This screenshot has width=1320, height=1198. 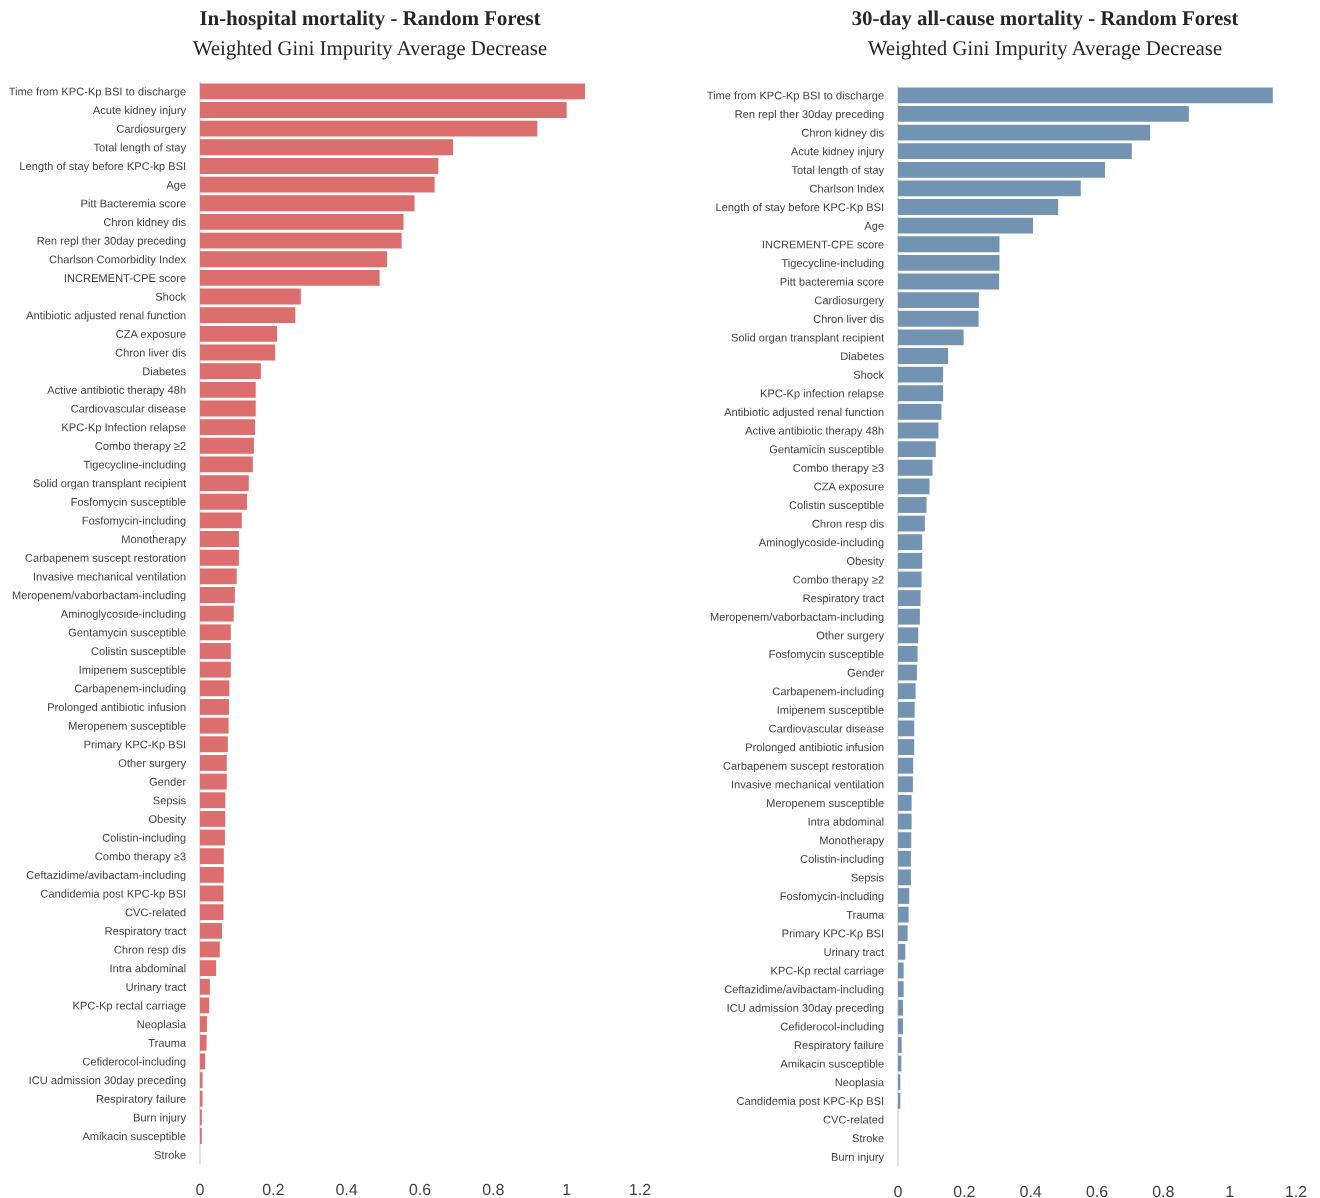 What do you see at coordinates (803, 766) in the screenshot?
I see `y-tick-label: Carbapenem suscept restoration` at bounding box center [803, 766].